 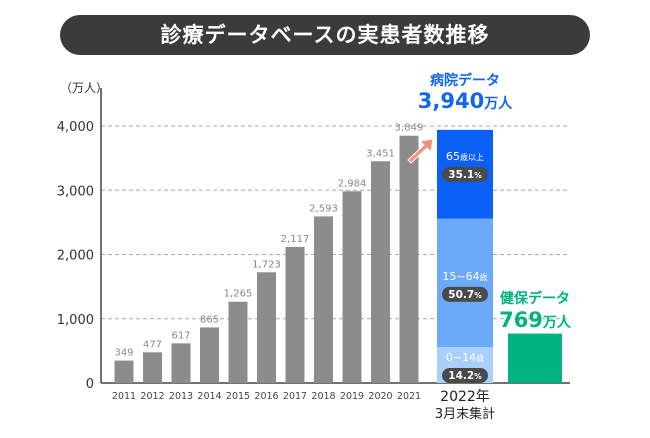 I want to click on y-tick-label: 0, so click(x=90, y=384).